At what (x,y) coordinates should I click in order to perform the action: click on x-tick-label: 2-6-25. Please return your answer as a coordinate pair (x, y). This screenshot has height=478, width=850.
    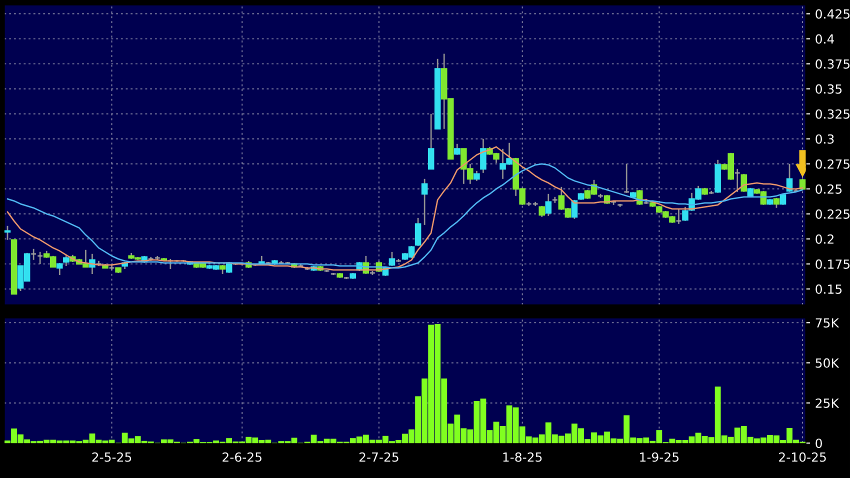
    Looking at the image, I should click on (242, 457).